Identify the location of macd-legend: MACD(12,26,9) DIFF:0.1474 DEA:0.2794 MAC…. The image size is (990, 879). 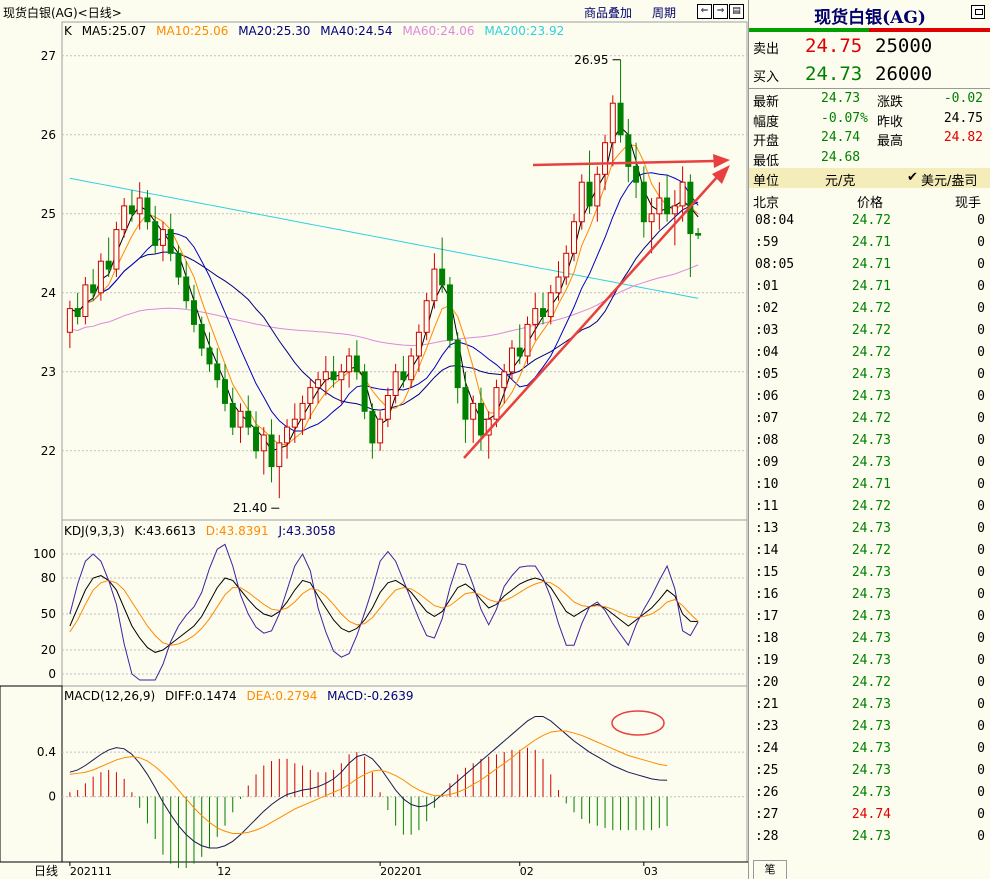
(242, 696).